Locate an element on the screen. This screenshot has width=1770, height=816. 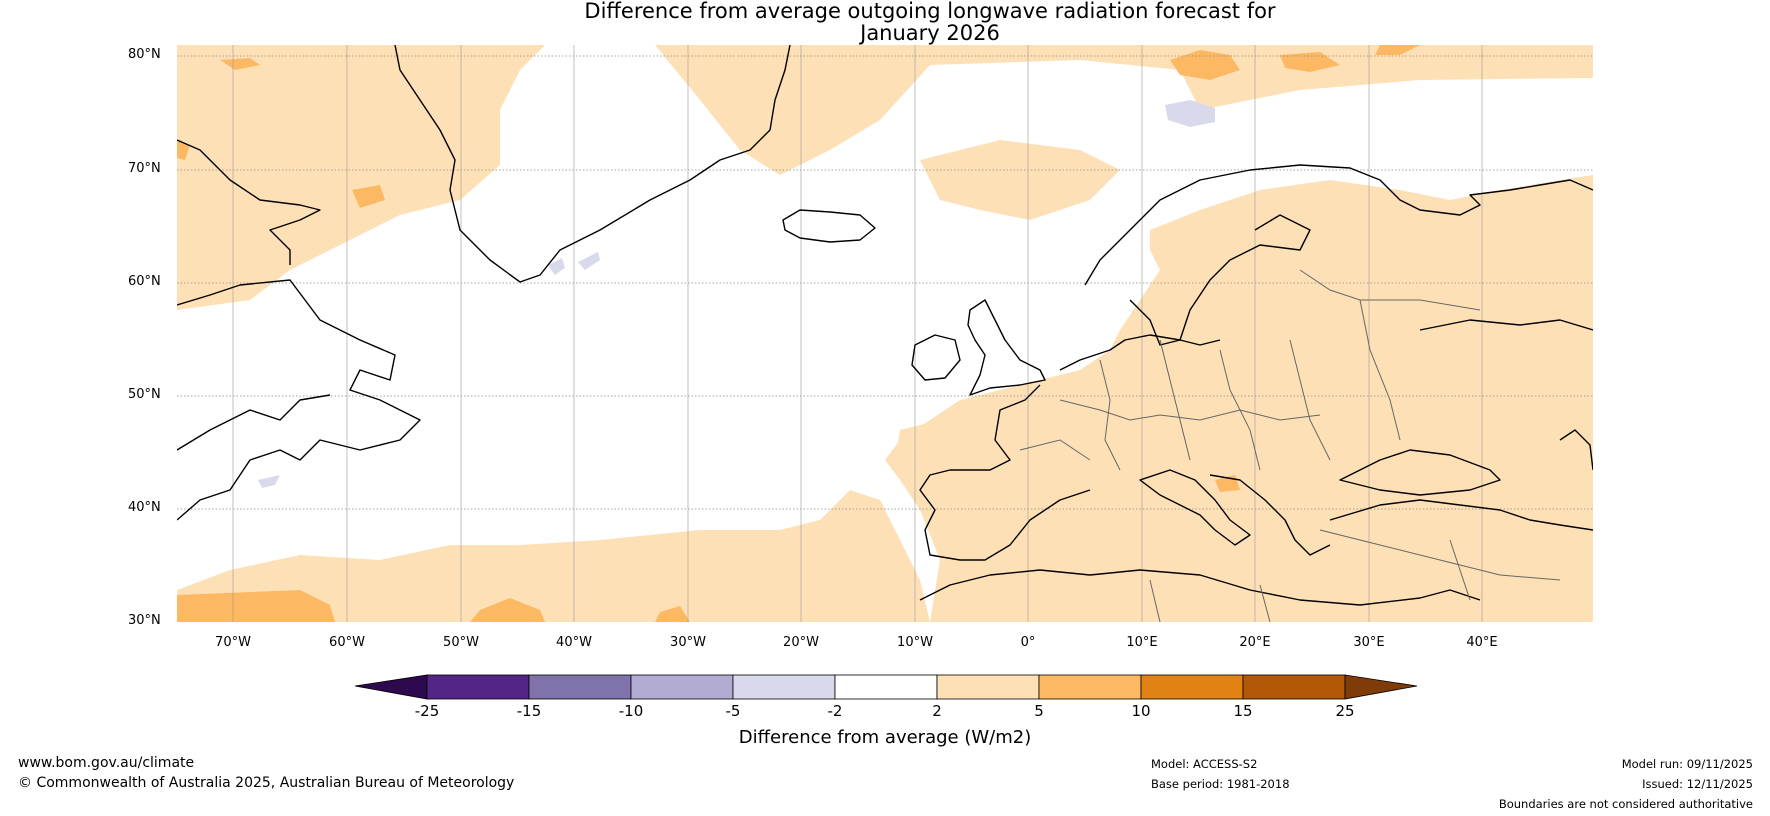
colorbar-tick-label: -2 is located at coordinates (835, 711).